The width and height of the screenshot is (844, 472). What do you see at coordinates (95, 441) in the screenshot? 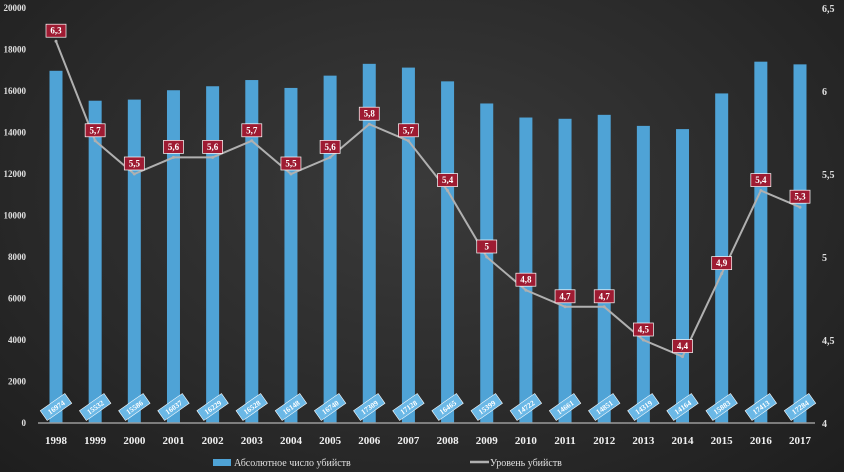
I see `x-tick-label: 1999` at bounding box center [95, 441].